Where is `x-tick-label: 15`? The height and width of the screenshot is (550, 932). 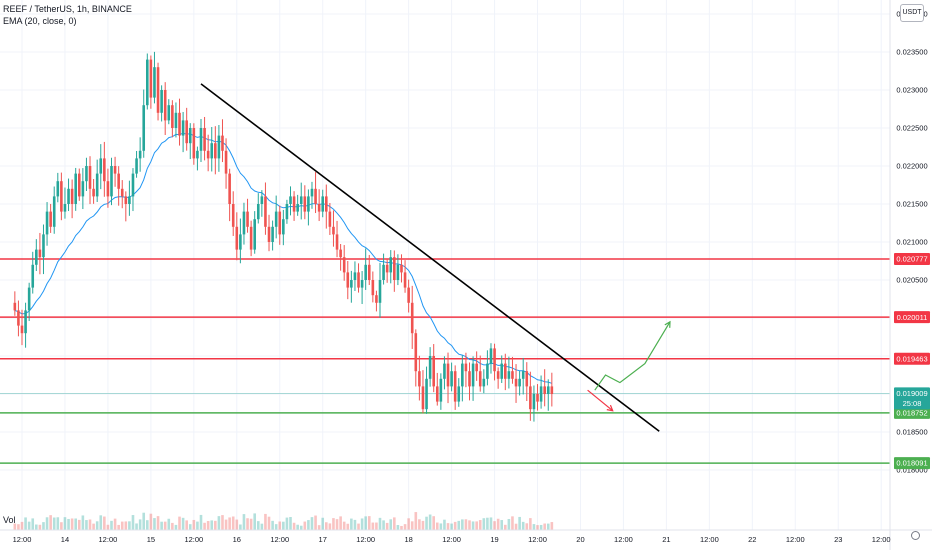
x-tick-label: 15 is located at coordinates (151, 539).